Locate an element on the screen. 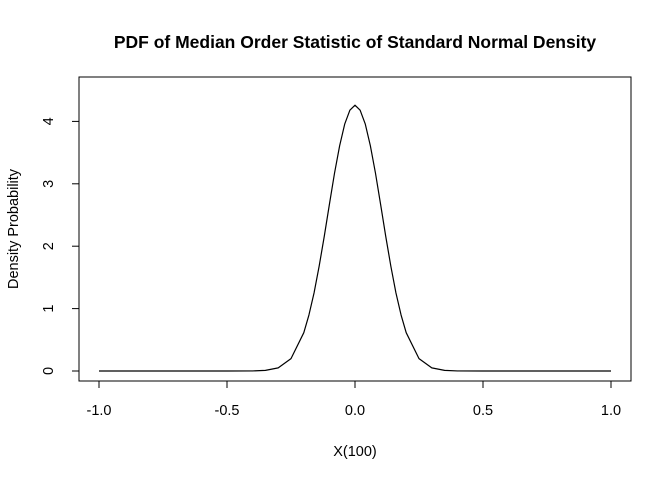  x-tick-label: -0.5 is located at coordinates (227, 411).